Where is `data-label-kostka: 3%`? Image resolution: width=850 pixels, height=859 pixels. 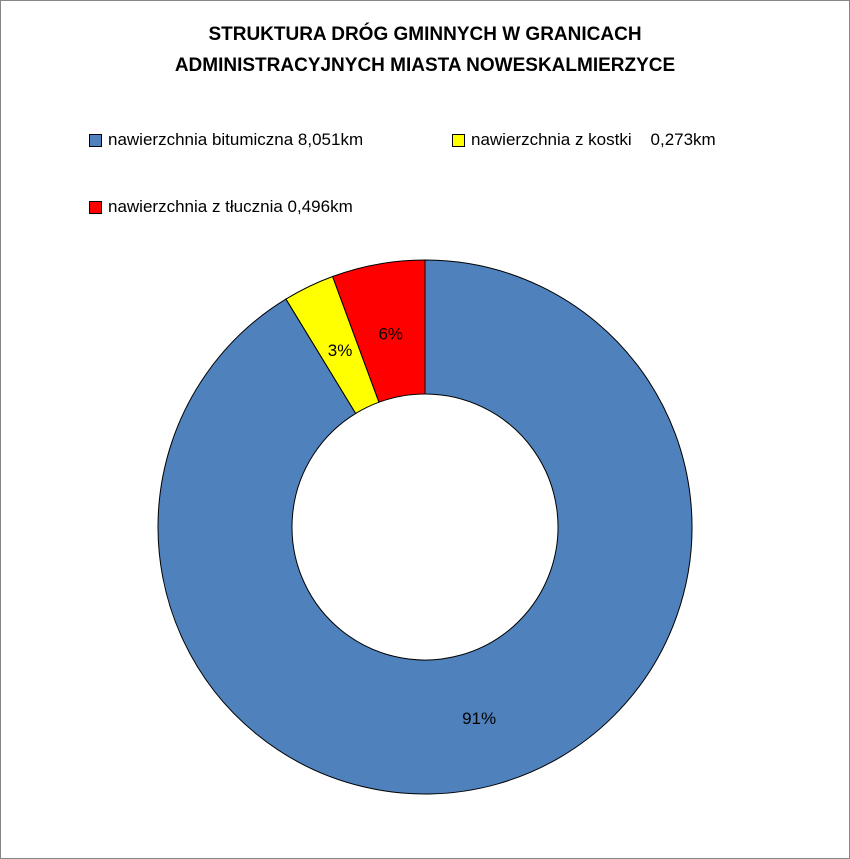
data-label-kostka: 3% is located at coordinates (340, 350).